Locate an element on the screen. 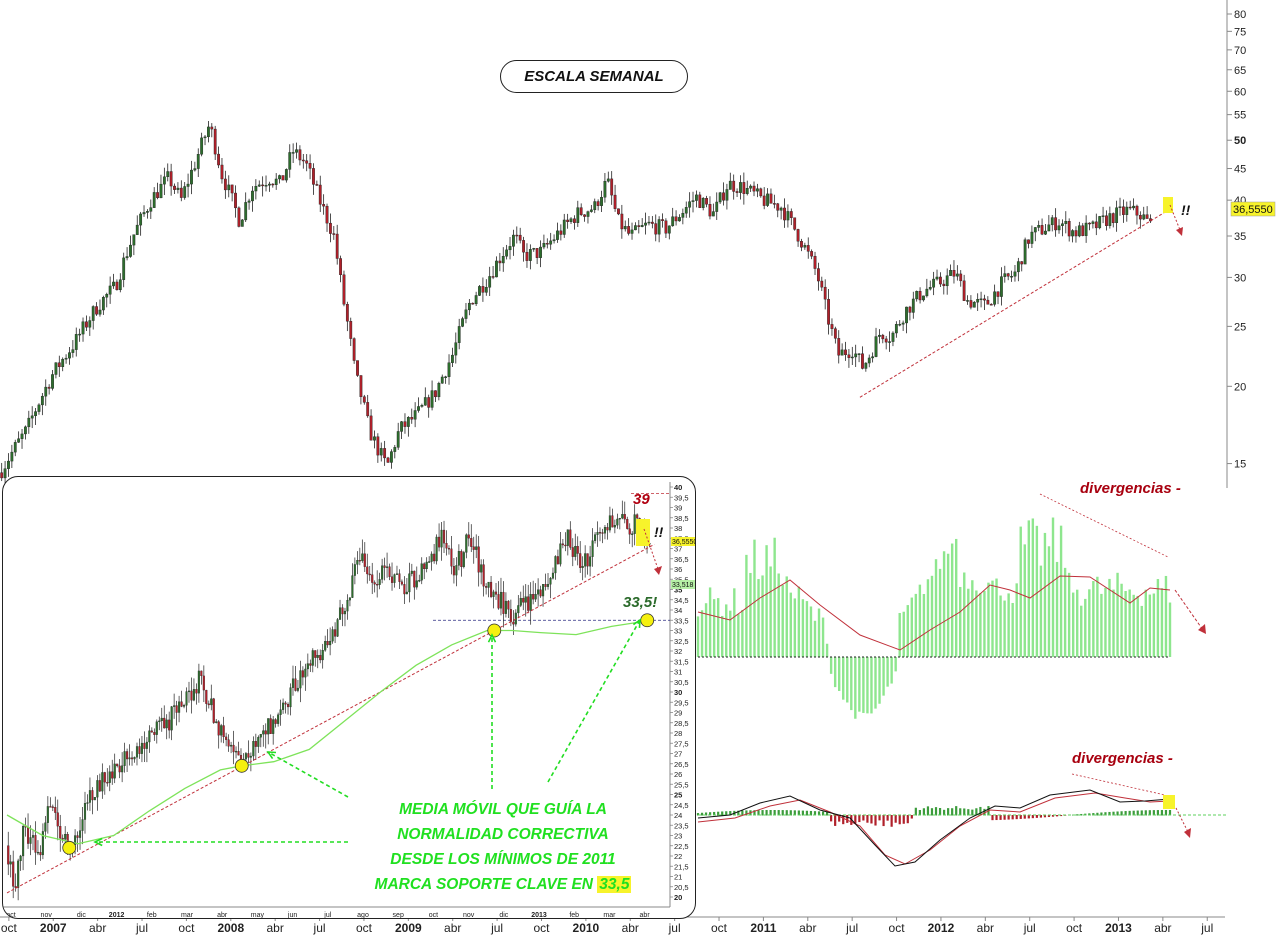 This screenshot has width=1276, height=936. inset-y-tick-label: 39,5 is located at coordinates (681, 497).